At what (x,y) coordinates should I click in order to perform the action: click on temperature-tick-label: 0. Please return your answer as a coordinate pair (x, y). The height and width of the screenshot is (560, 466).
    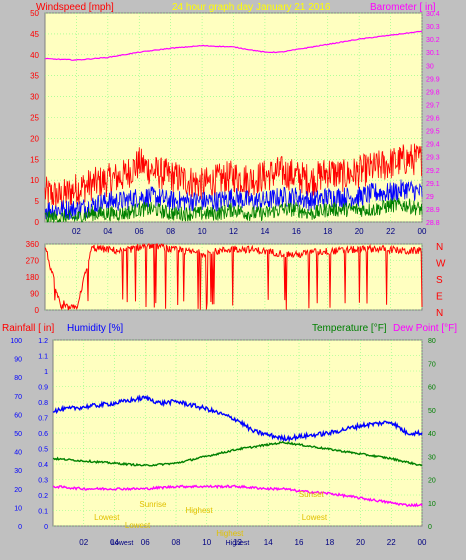
    Looking at the image, I should click on (430, 527).